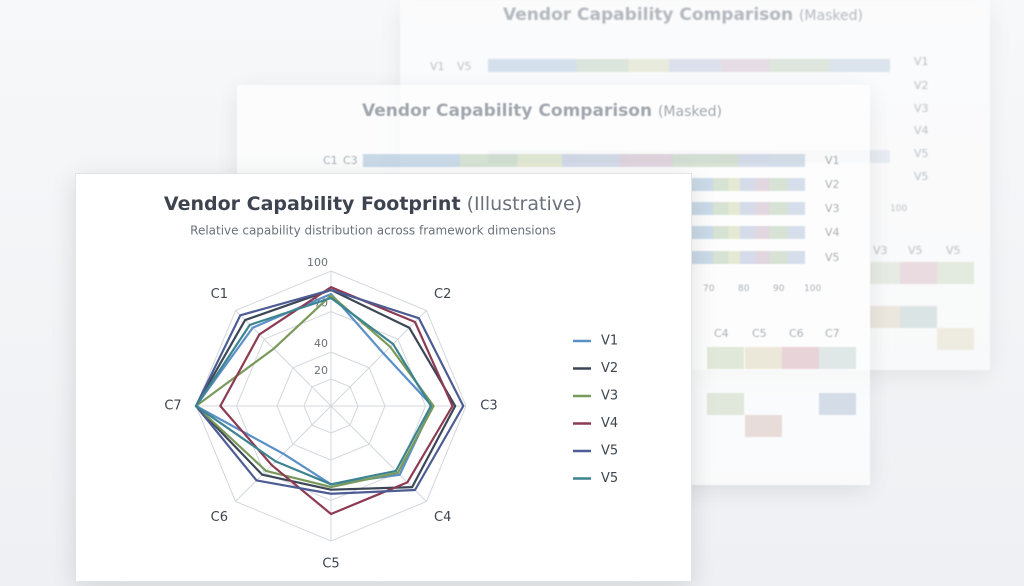 This screenshot has height=586, width=1024. I want to click on label: C6, so click(796, 333).